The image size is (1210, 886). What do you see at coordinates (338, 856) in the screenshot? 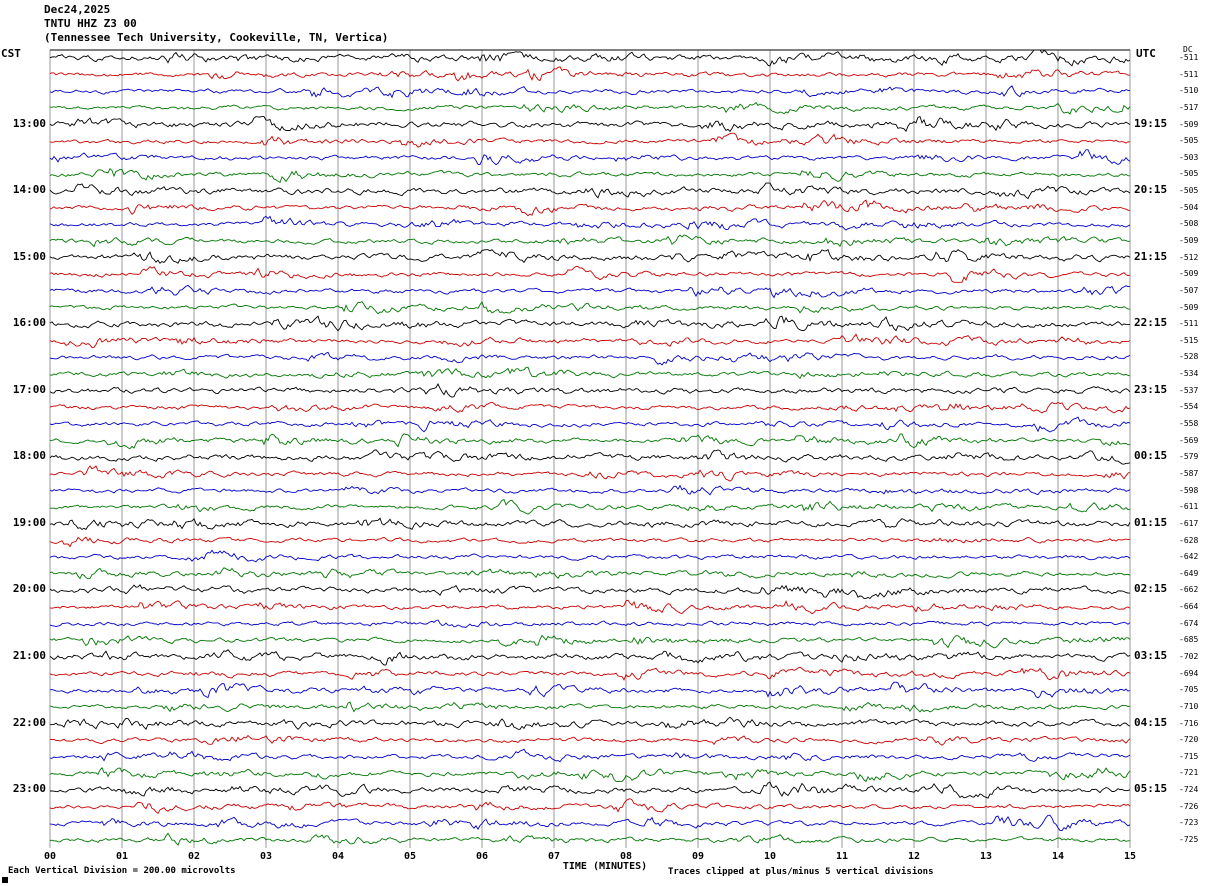
I see `x-axis-tick-label: 04` at bounding box center [338, 856].